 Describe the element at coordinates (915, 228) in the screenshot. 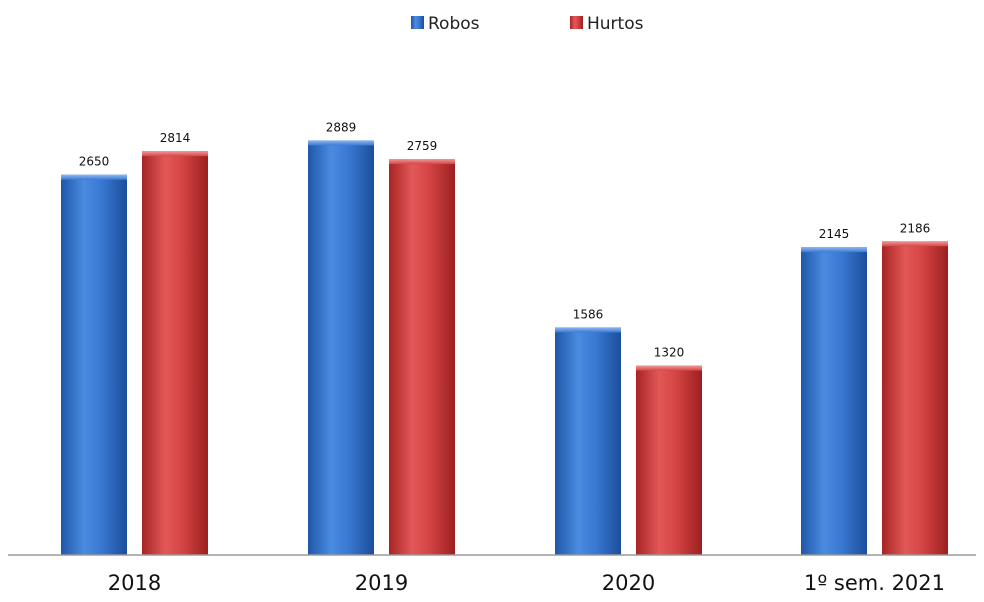

I see `value-label-hurtos-3: 2186` at that location.